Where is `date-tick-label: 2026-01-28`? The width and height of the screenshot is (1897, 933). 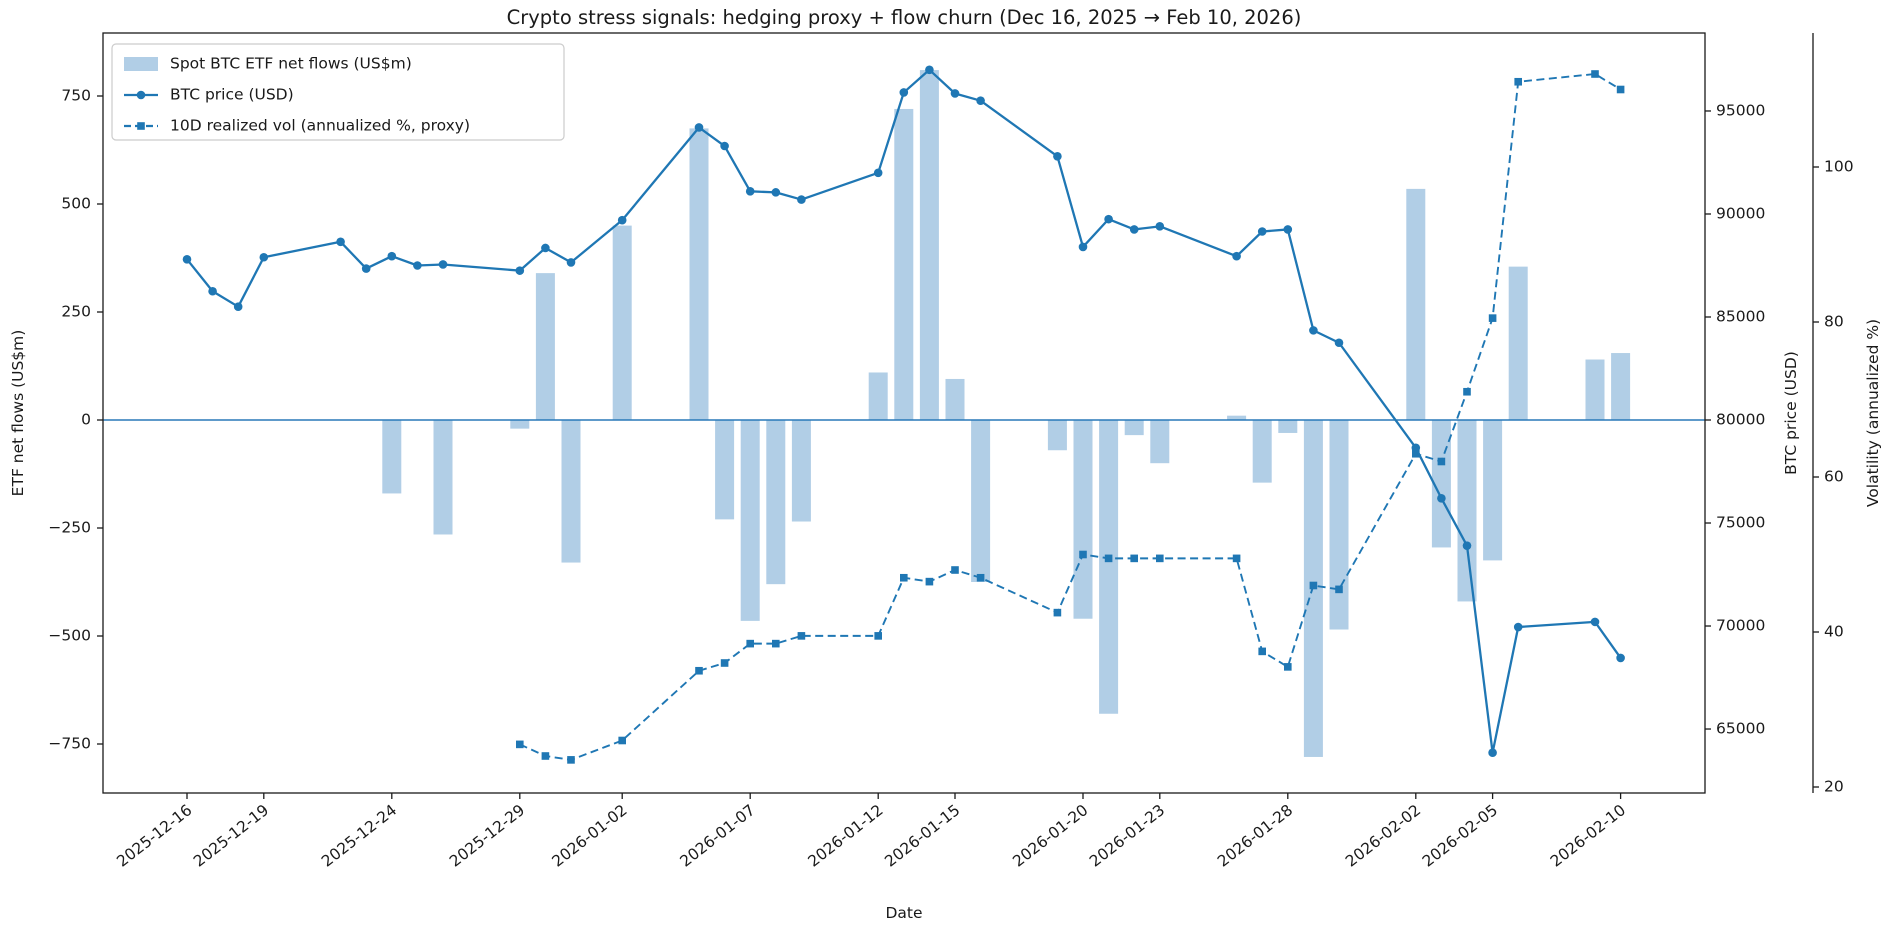 date-tick-label: 2026-01-28 is located at coordinates (1255, 836).